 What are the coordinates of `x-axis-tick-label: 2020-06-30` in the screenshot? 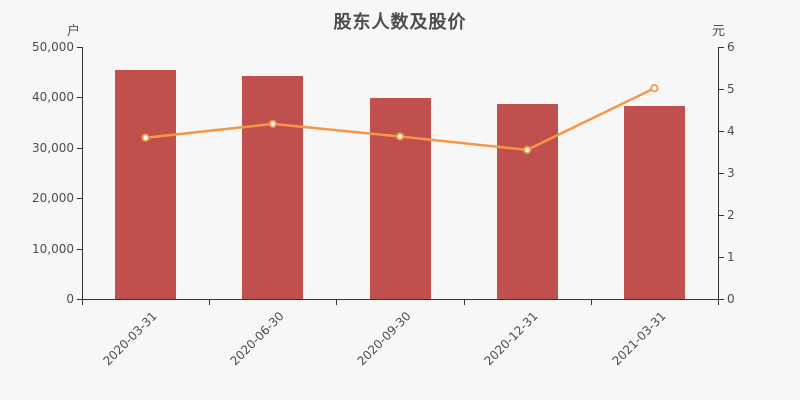 It's located at (257, 339).